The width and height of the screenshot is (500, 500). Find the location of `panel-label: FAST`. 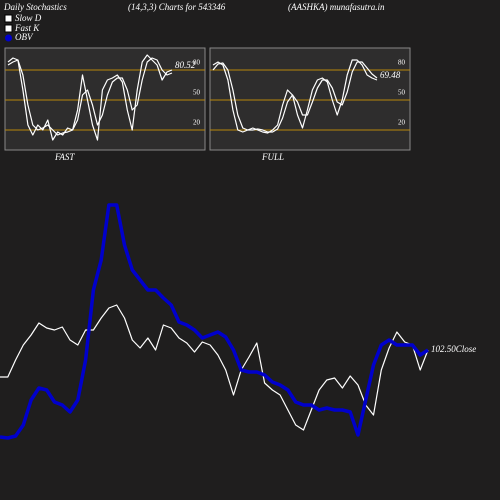

panel-label: FAST is located at coordinates (64, 157).